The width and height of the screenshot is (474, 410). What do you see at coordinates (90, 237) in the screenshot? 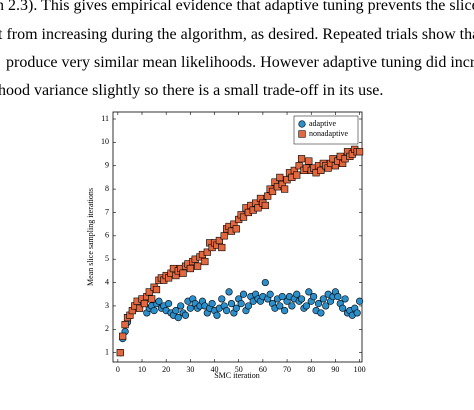
I see `y-axis-label: Mean slice sampling iterations` at bounding box center [90, 237].